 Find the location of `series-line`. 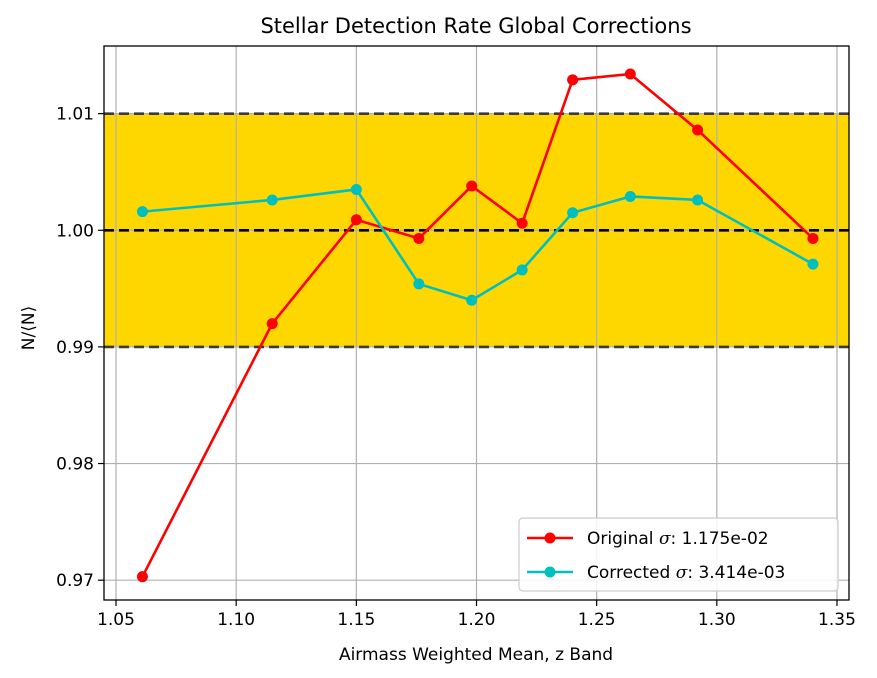

series-line is located at coordinates (478, 245).